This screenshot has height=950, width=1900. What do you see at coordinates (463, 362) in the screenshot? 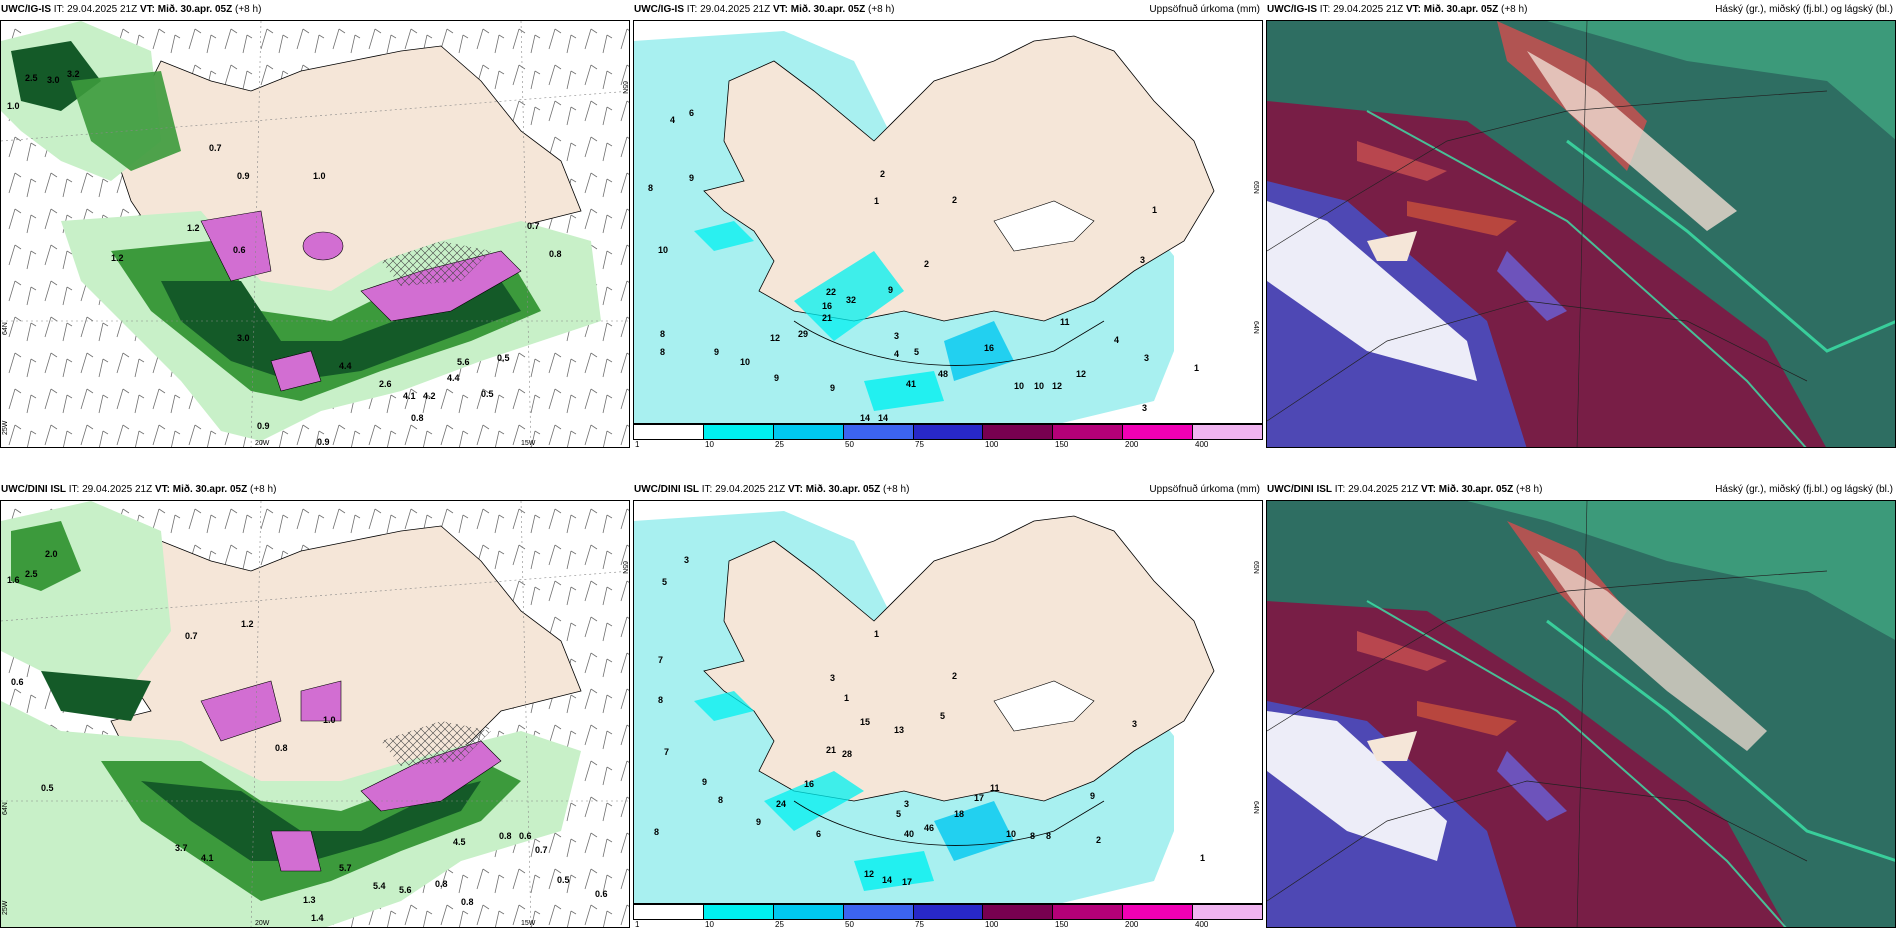
I see `value-label: 5.6` at bounding box center [463, 362].